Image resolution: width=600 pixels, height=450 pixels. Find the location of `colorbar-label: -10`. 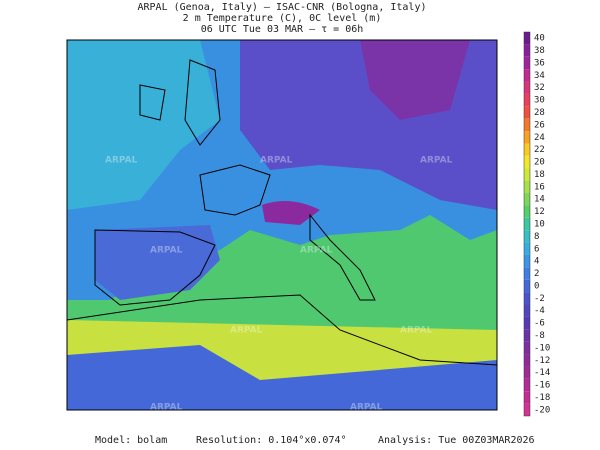

colorbar-label: -10 is located at coordinates (542, 348).